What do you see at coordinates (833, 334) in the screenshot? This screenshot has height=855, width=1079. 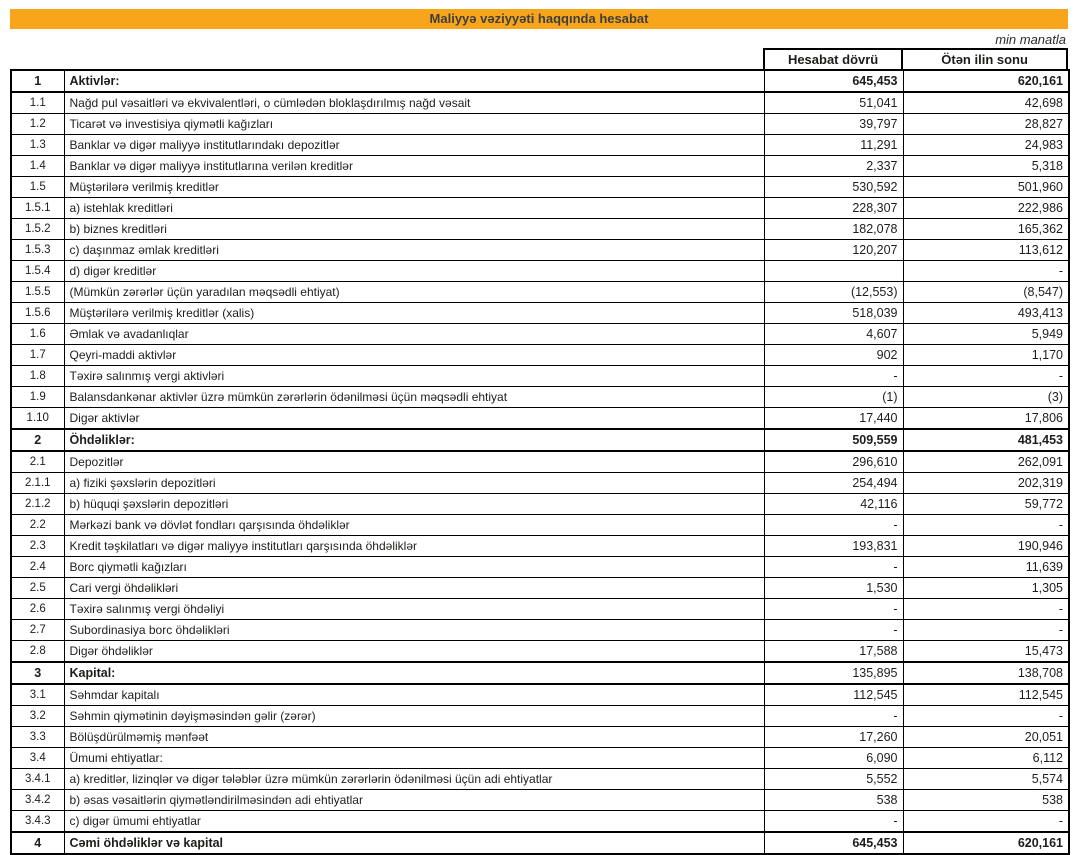 I see `value-current: 4,607` at bounding box center [833, 334].